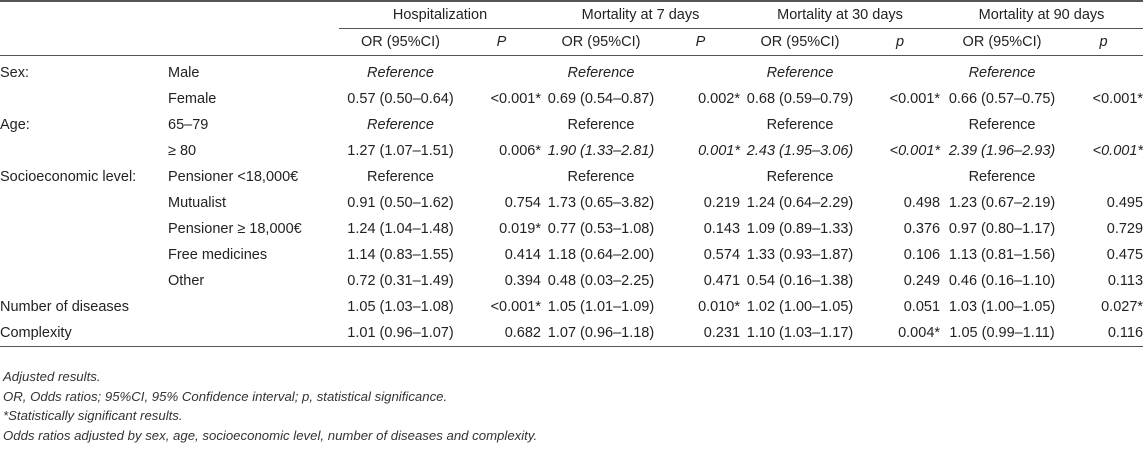 The height and width of the screenshot is (476, 1143). Describe the element at coordinates (400, 307) in the screenshot. I see `or-cell: 1.05 (1.03–1.08)` at that location.